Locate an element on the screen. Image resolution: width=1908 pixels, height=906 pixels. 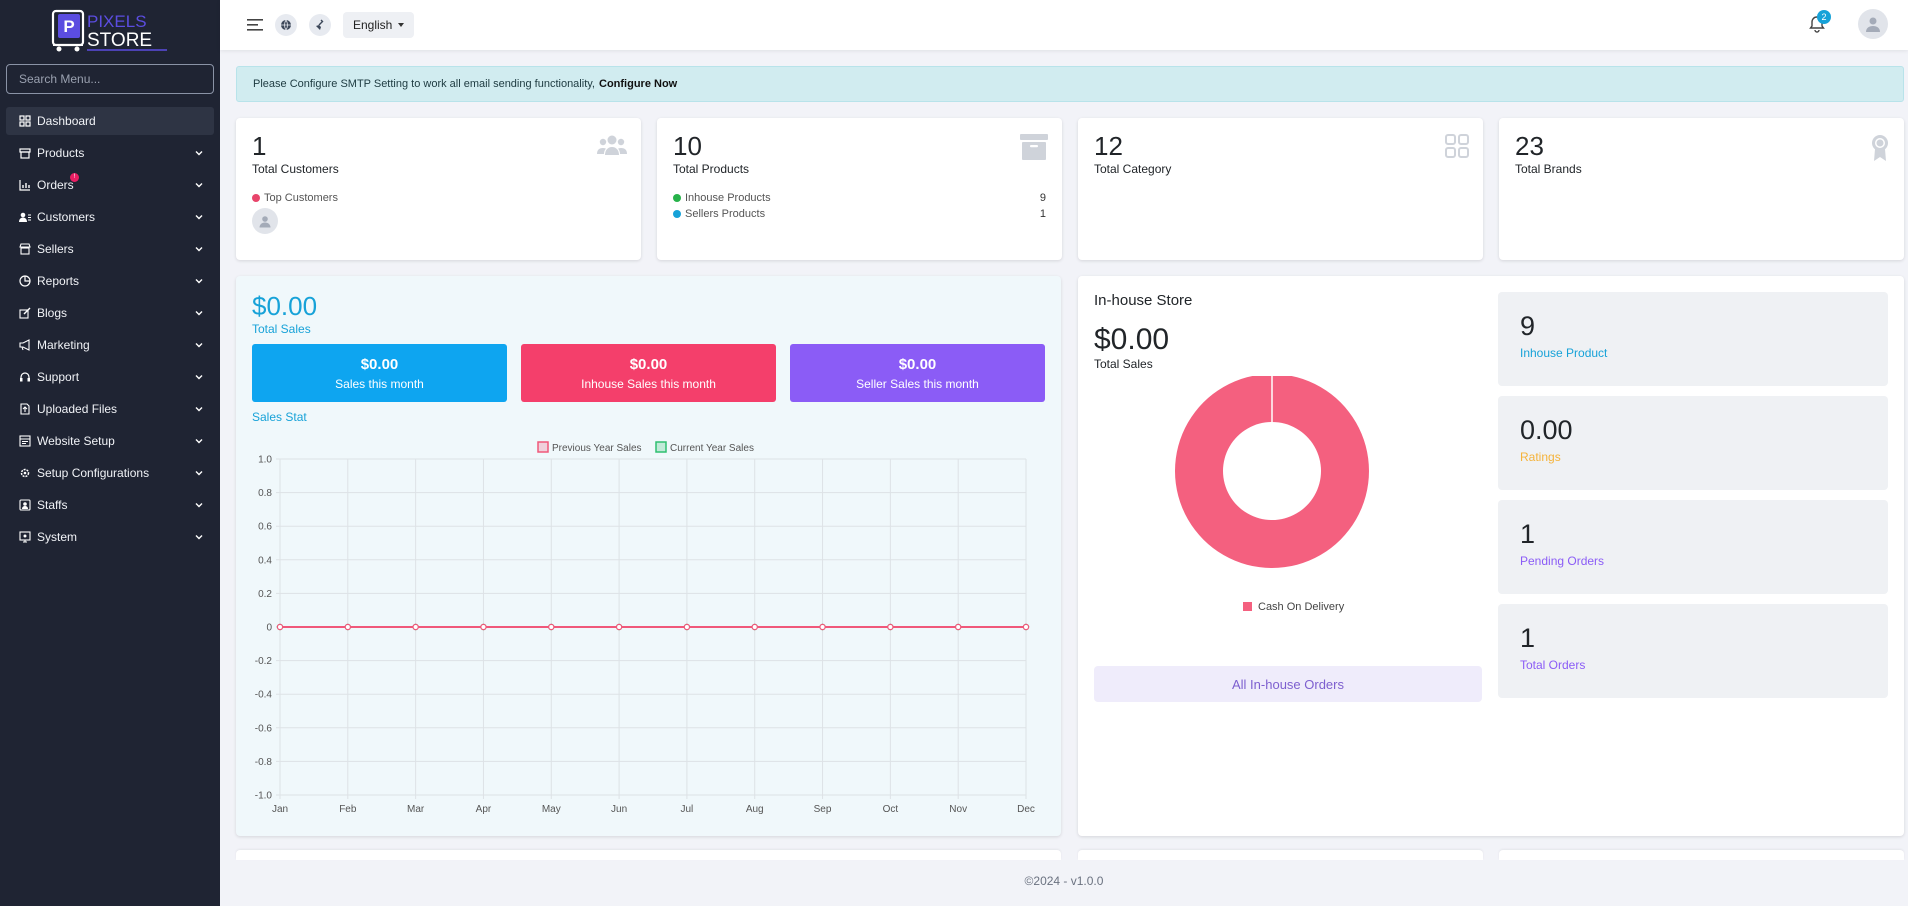
top-customers-label: Top Customers is located at coordinates (301, 198).